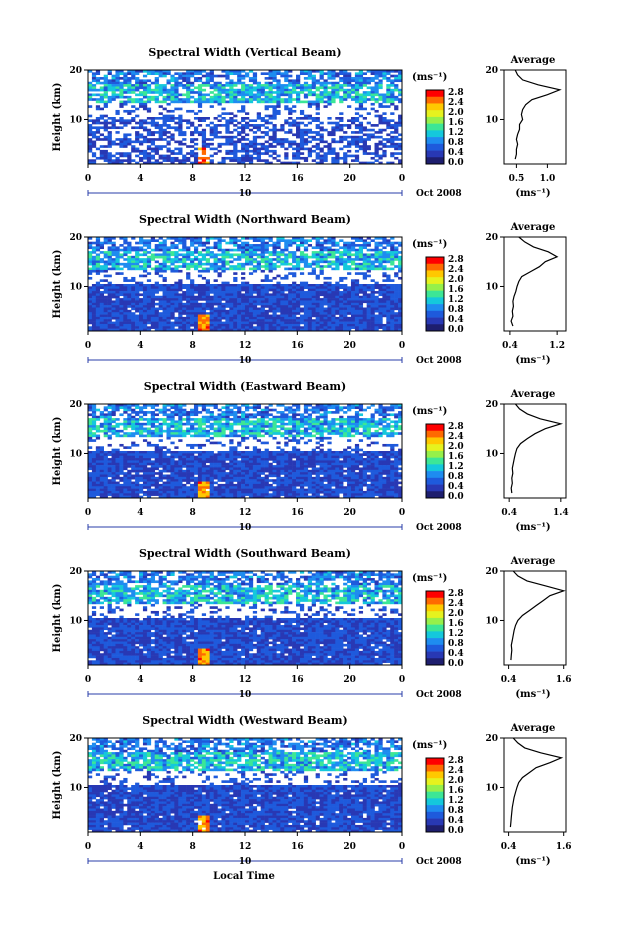 This screenshot has height=929, width=623. Describe the element at coordinates (456, 163) in the screenshot. I see `colorbar-tick-label: 0.0` at that location.